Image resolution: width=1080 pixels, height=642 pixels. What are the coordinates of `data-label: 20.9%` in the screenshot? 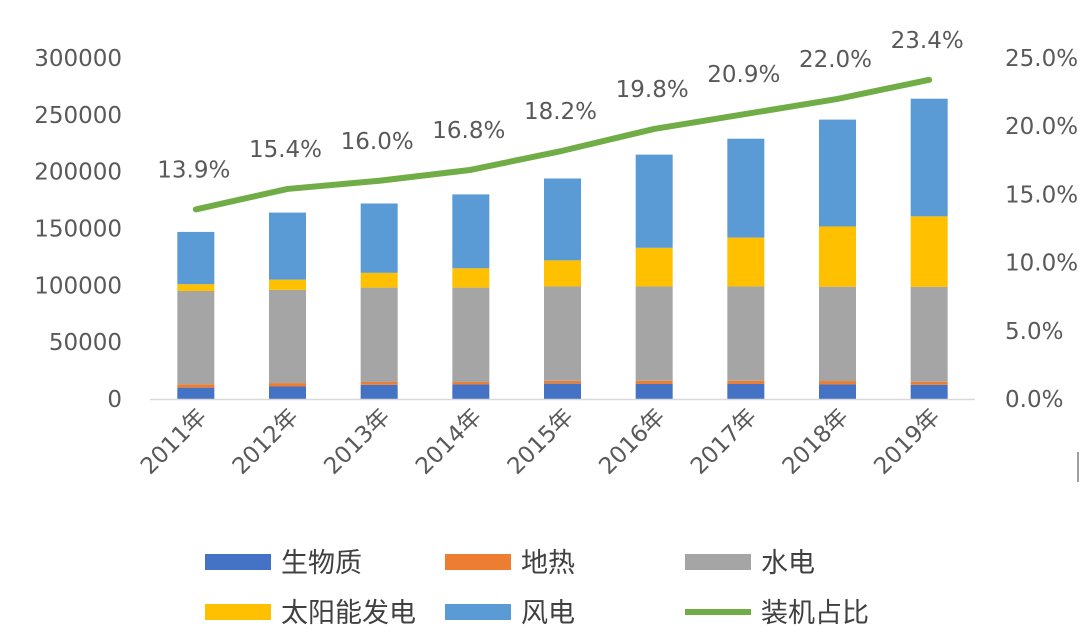 It's located at (743, 75).